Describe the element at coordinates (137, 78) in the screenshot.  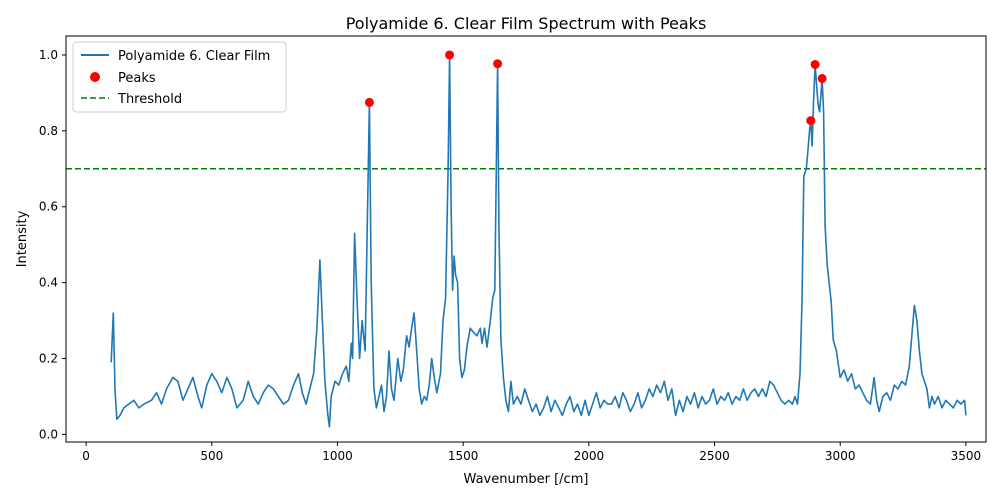
I see `legend-entry-peaks: Peaks` at that location.